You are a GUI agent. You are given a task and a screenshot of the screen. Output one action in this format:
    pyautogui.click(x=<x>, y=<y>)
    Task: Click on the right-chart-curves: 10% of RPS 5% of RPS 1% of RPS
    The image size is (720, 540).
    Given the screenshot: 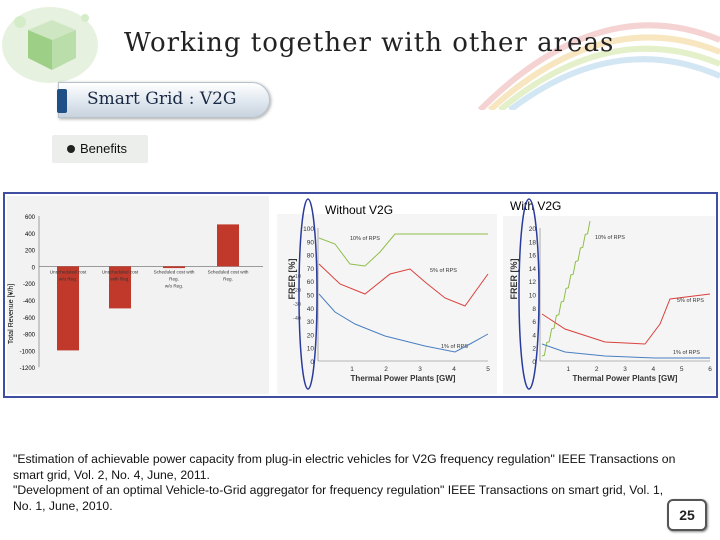 What is the action you would take?
    pyautogui.click(x=626, y=289)
    